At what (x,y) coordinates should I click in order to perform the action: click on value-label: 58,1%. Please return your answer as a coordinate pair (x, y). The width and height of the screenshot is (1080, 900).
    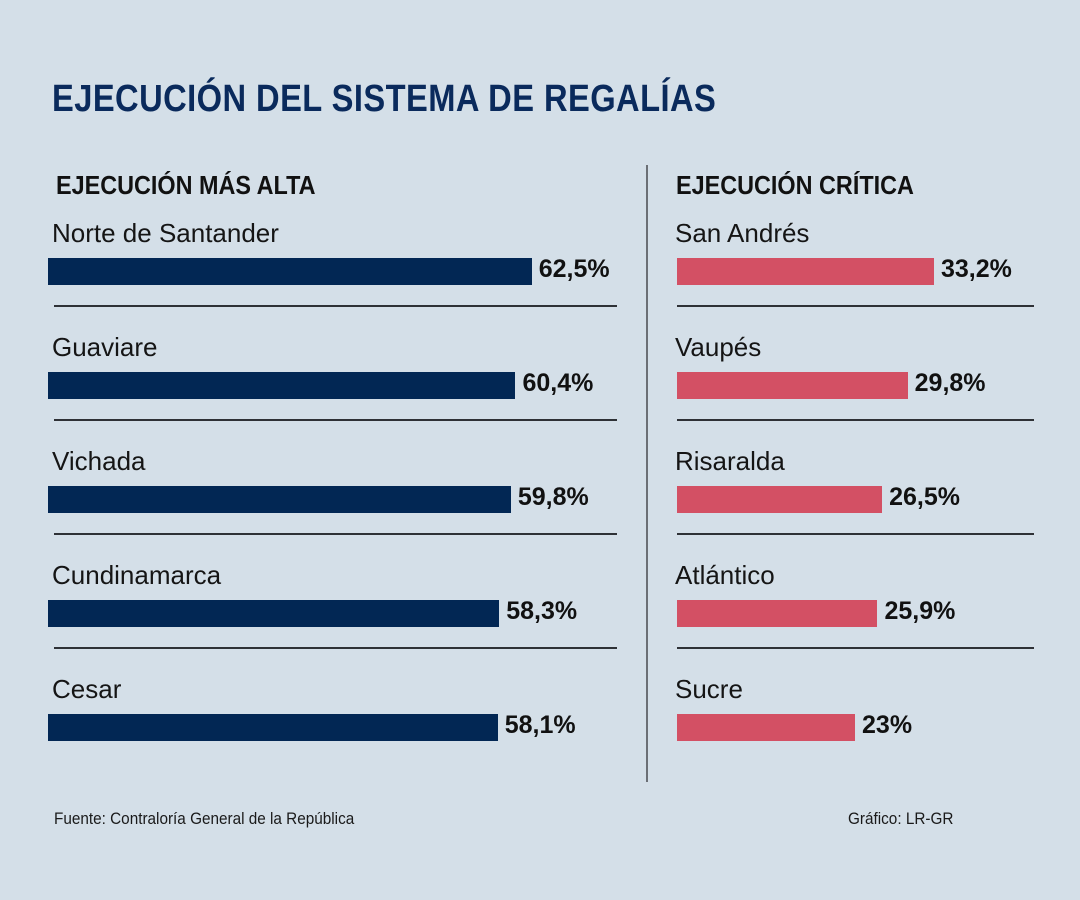
    Looking at the image, I should click on (540, 725).